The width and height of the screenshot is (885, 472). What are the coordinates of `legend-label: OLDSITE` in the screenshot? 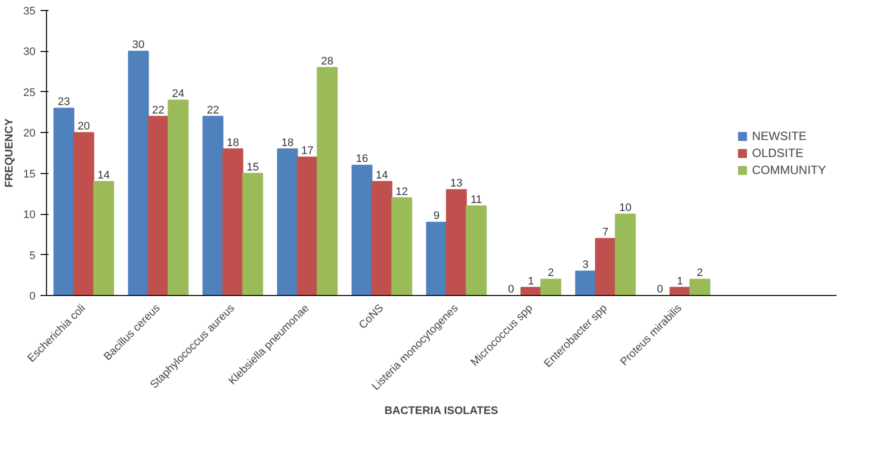 It's located at (778, 153).